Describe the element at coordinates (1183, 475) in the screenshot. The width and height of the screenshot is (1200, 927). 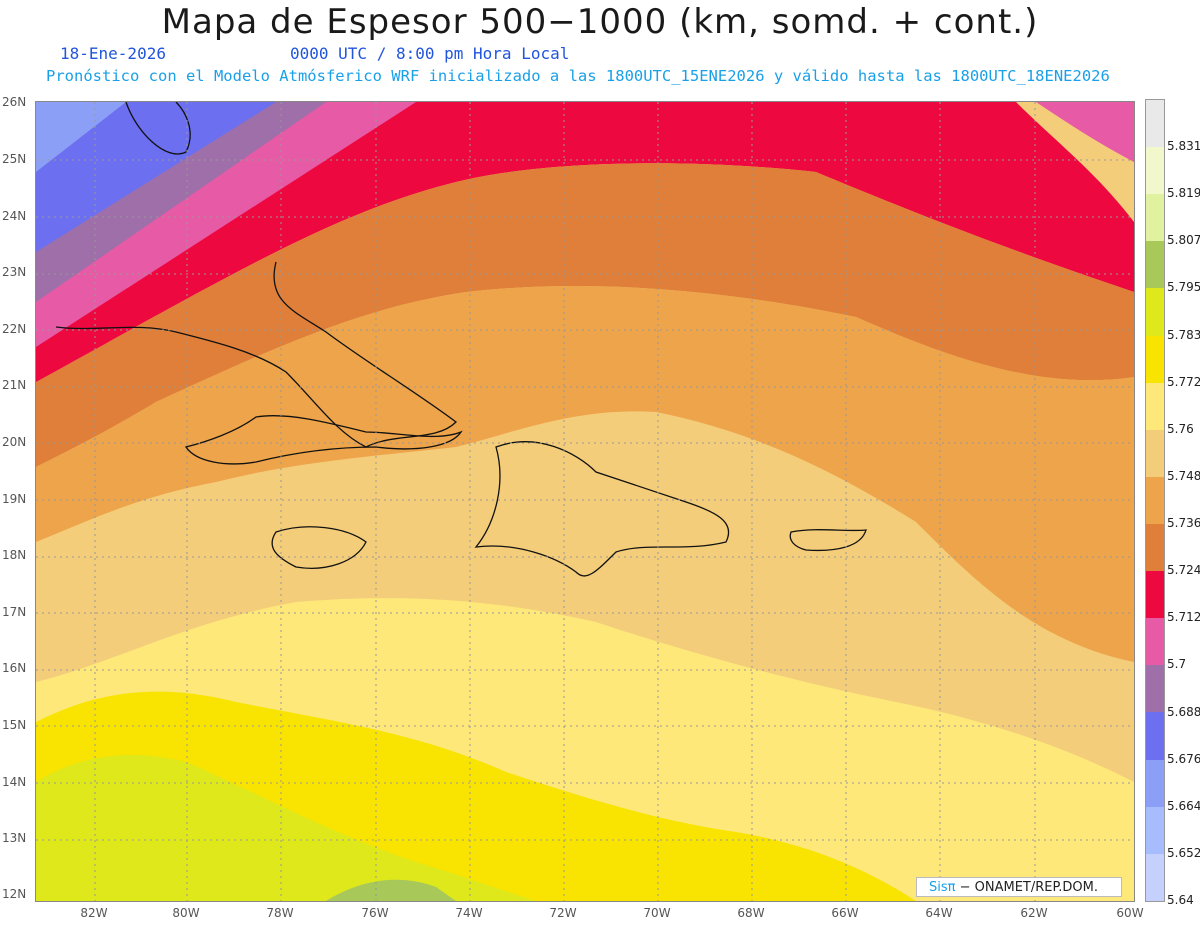
I see `colorbar-label: 5.748` at that location.